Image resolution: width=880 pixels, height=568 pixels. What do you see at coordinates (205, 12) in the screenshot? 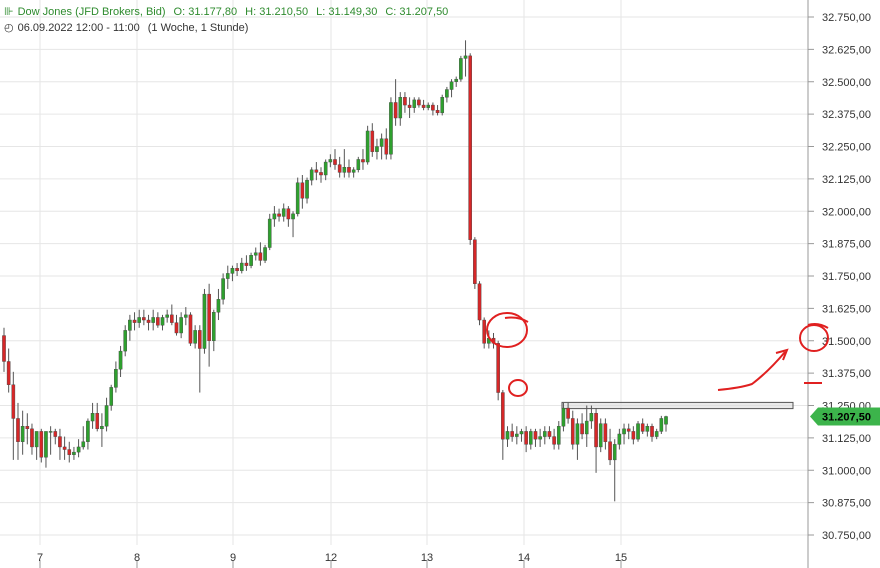
I see `open-value: O: 31.177,80` at bounding box center [205, 12].